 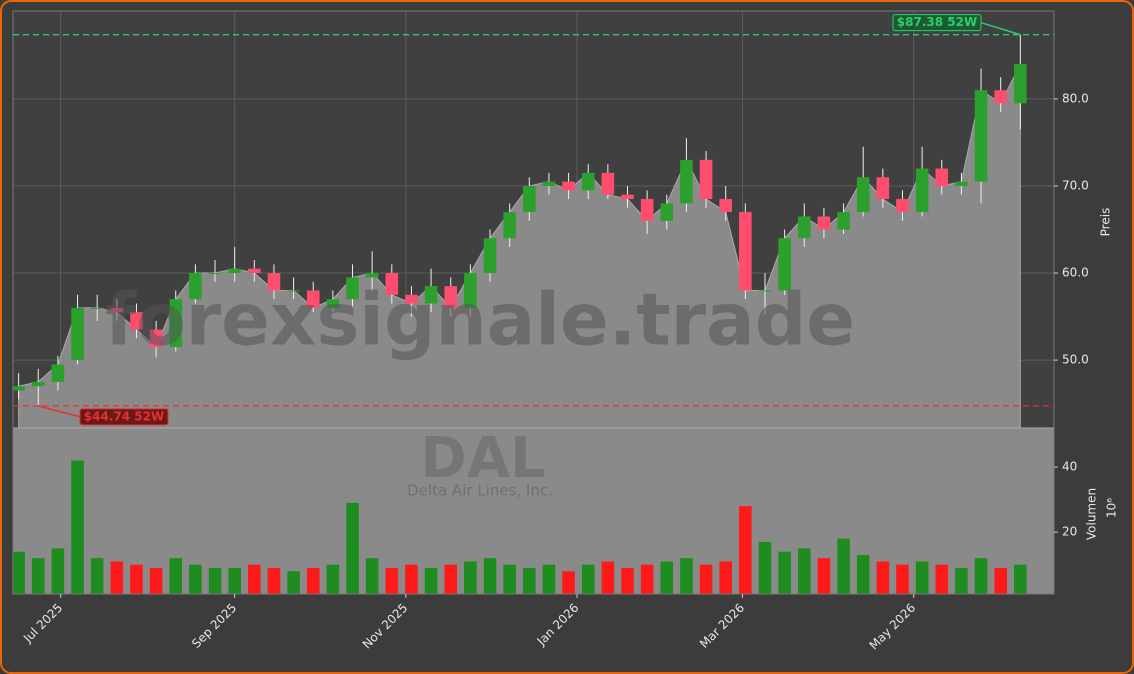 What do you see at coordinates (1075, 185) in the screenshot?
I see `y-tick-label: 70.0` at bounding box center [1075, 185].